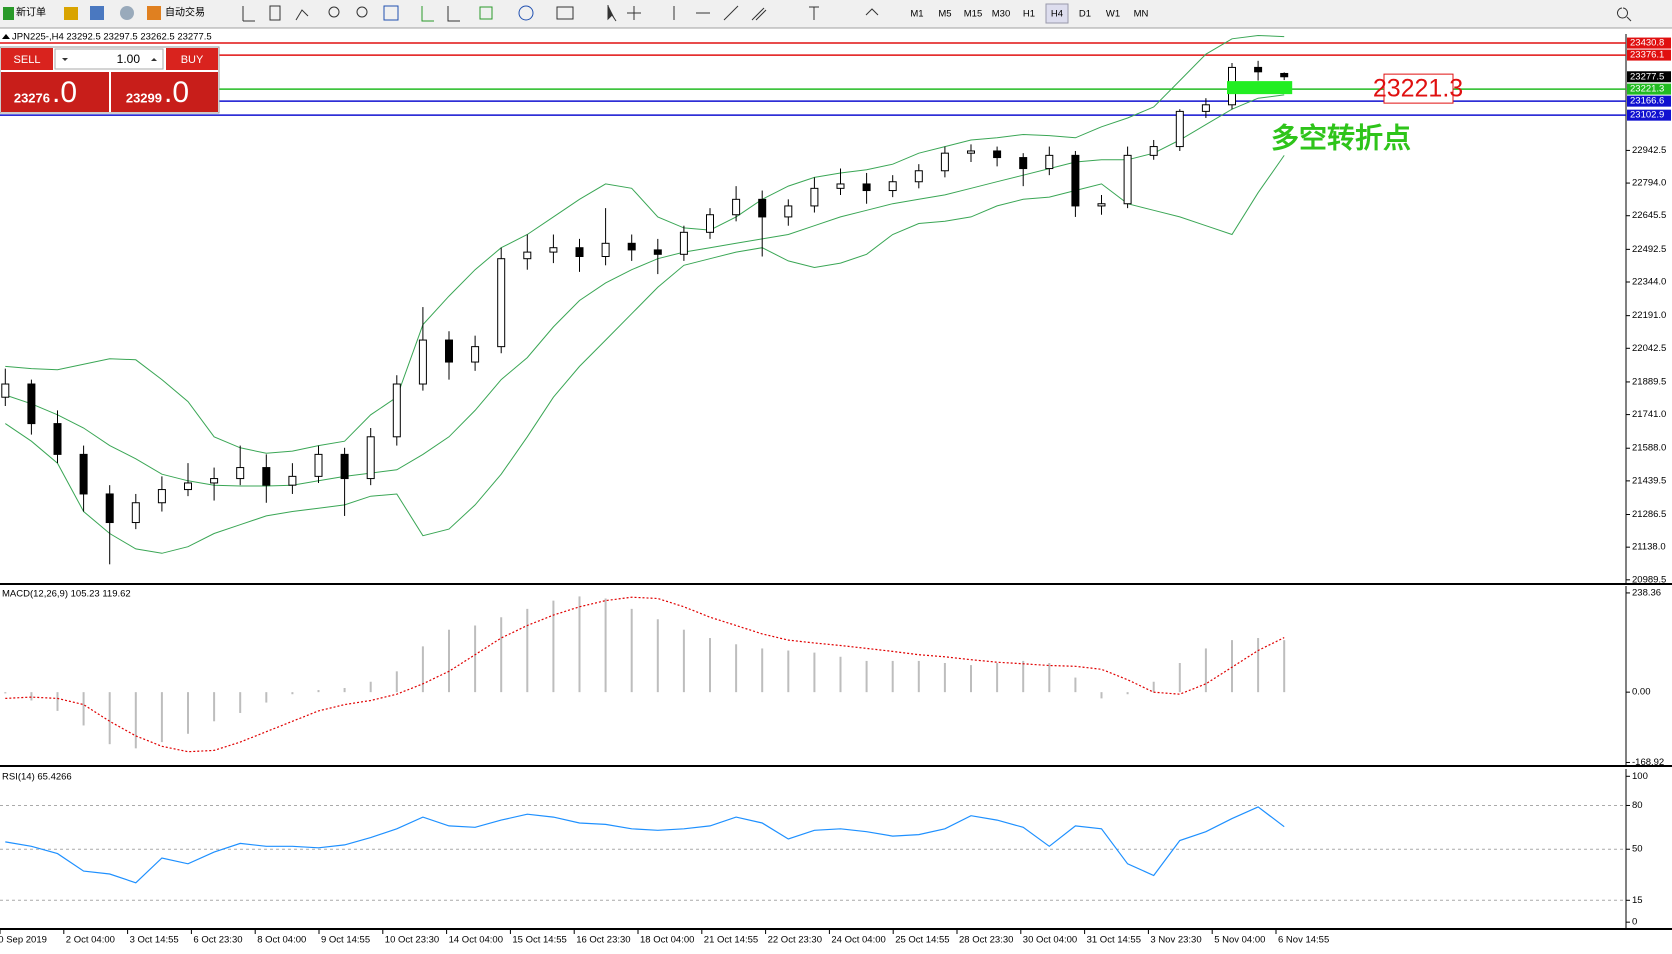 This screenshot has height=954, width=1672. What do you see at coordinates (476, 940) in the screenshot?
I see `time-label: 14 Oct 04:00` at bounding box center [476, 940].